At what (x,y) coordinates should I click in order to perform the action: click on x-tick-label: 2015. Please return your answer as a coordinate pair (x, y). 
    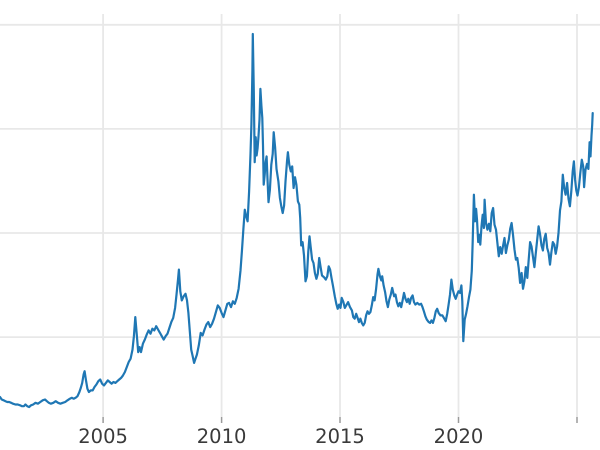
    Looking at the image, I should click on (340, 436).